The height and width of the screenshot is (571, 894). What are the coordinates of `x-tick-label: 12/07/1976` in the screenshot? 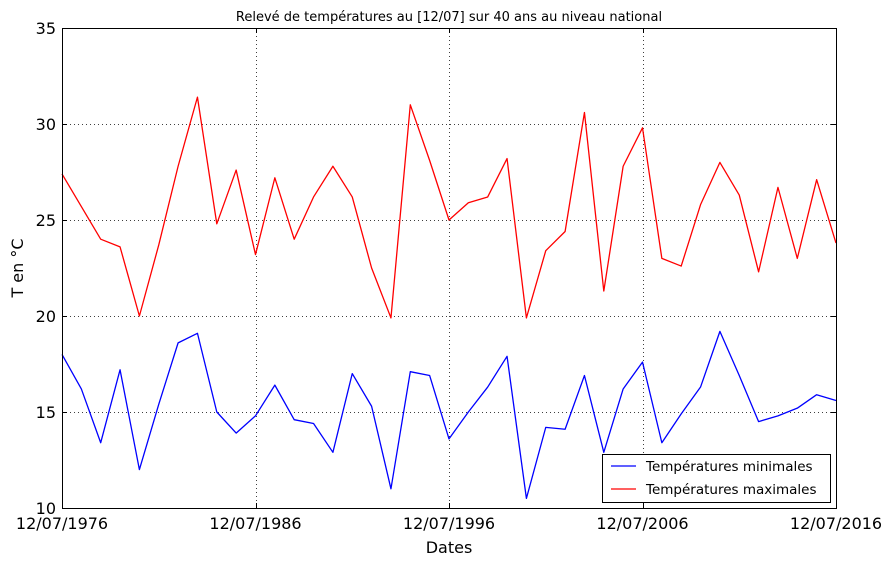 It's located at (62, 523).